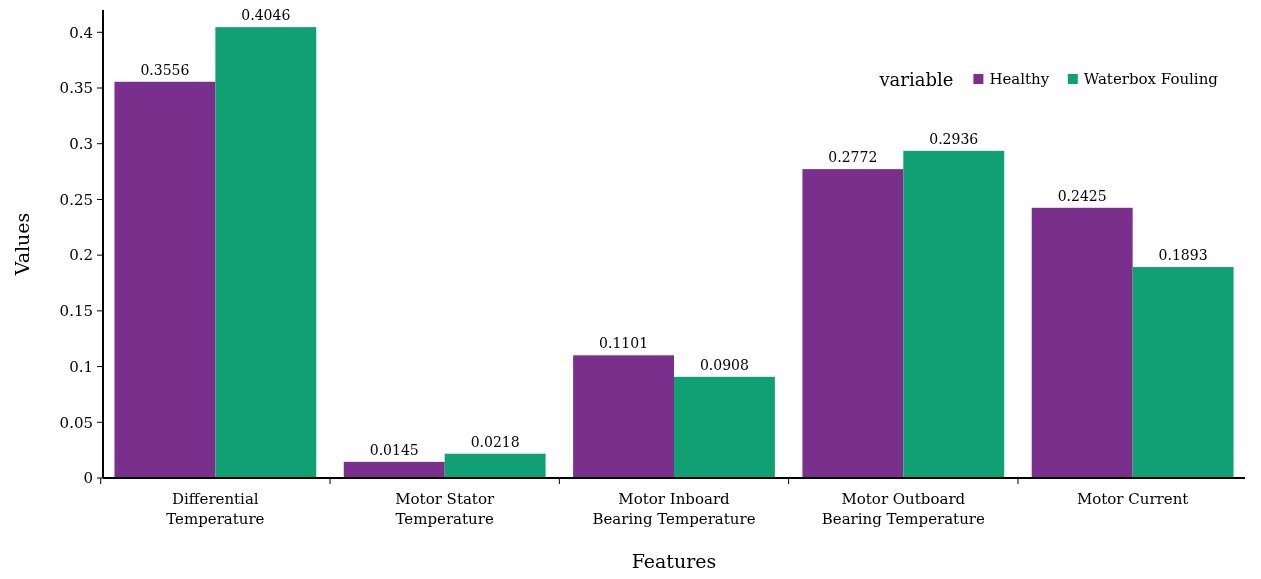  I want to click on x-tick-label: Motor Outboard Bearing Temperature, so click(903, 509).